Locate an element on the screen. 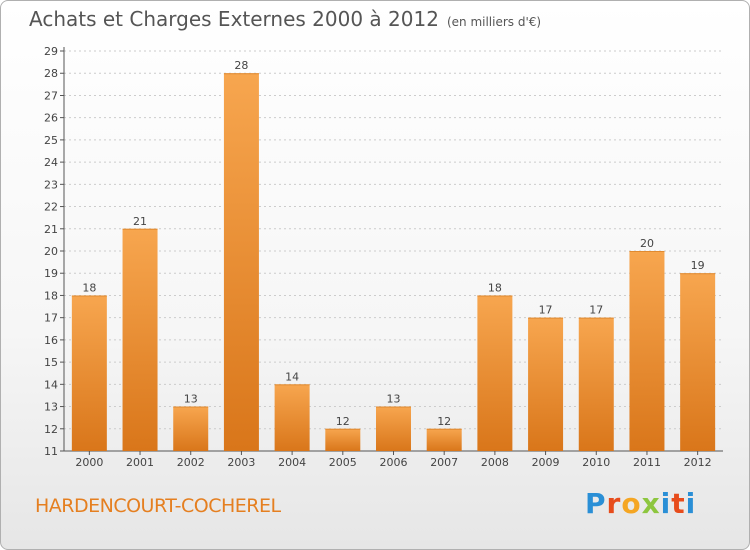  x-tick-label: 2010 is located at coordinates (596, 462).